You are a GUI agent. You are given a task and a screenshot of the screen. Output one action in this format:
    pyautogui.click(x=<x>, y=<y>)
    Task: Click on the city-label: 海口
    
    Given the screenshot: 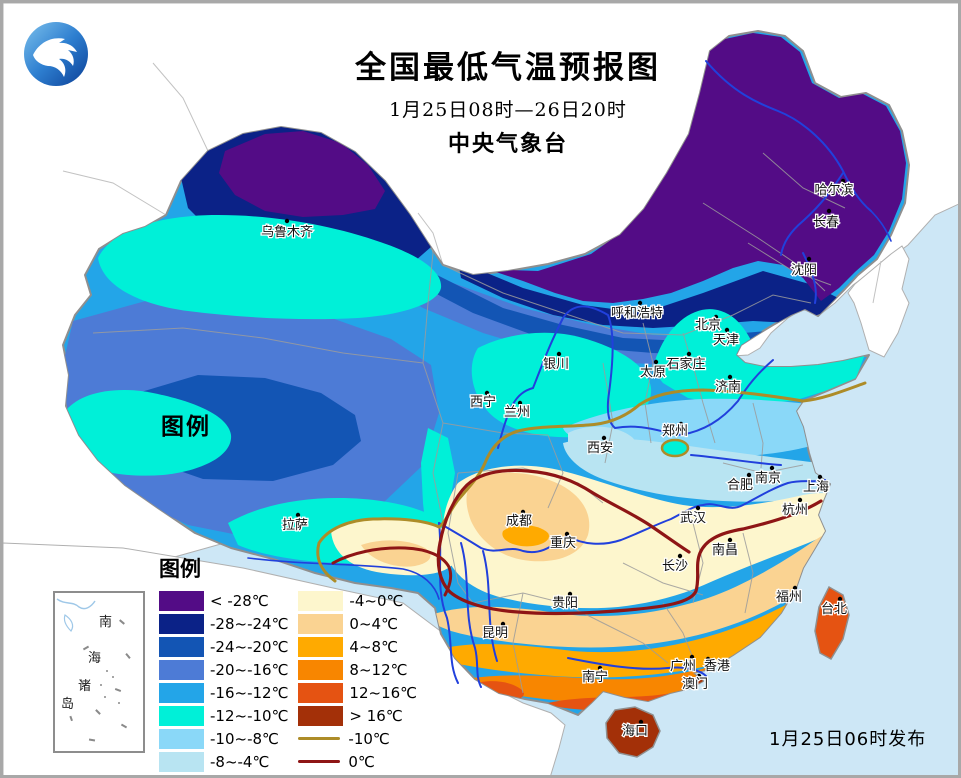 What is the action you would take?
    pyautogui.click(x=635, y=731)
    